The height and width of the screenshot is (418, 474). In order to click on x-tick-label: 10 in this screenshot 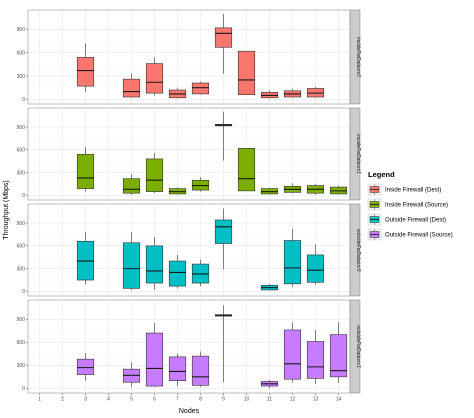, I will do `click(247, 400)`.